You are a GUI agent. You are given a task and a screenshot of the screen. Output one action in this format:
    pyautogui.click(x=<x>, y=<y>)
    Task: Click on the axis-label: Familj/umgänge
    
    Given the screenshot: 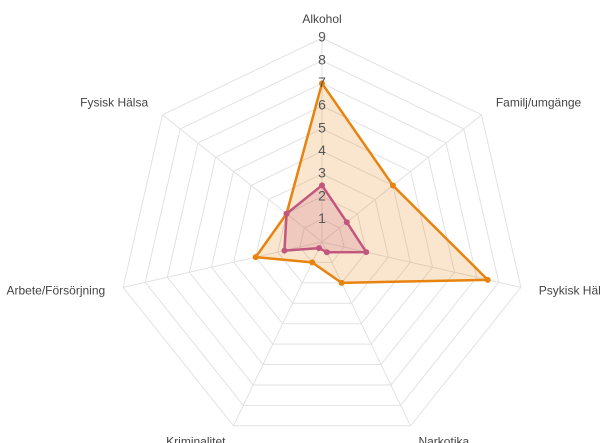 What is the action you would take?
    pyautogui.click(x=539, y=103)
    